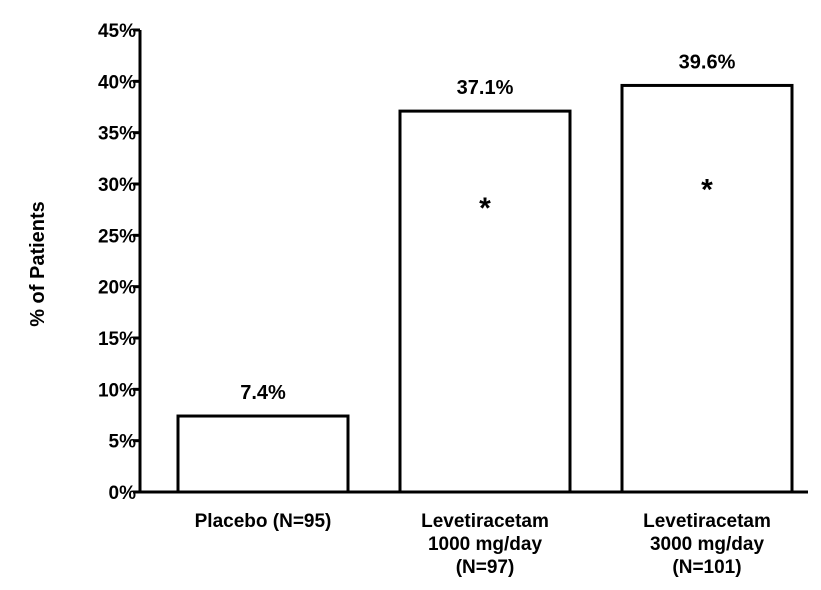 This screenshot has width=821, height=590. What do you see at coordinates (485, 544) in the screenshot?
I see `category-label: 1000 mg/day` at bounding box center [485, 544].